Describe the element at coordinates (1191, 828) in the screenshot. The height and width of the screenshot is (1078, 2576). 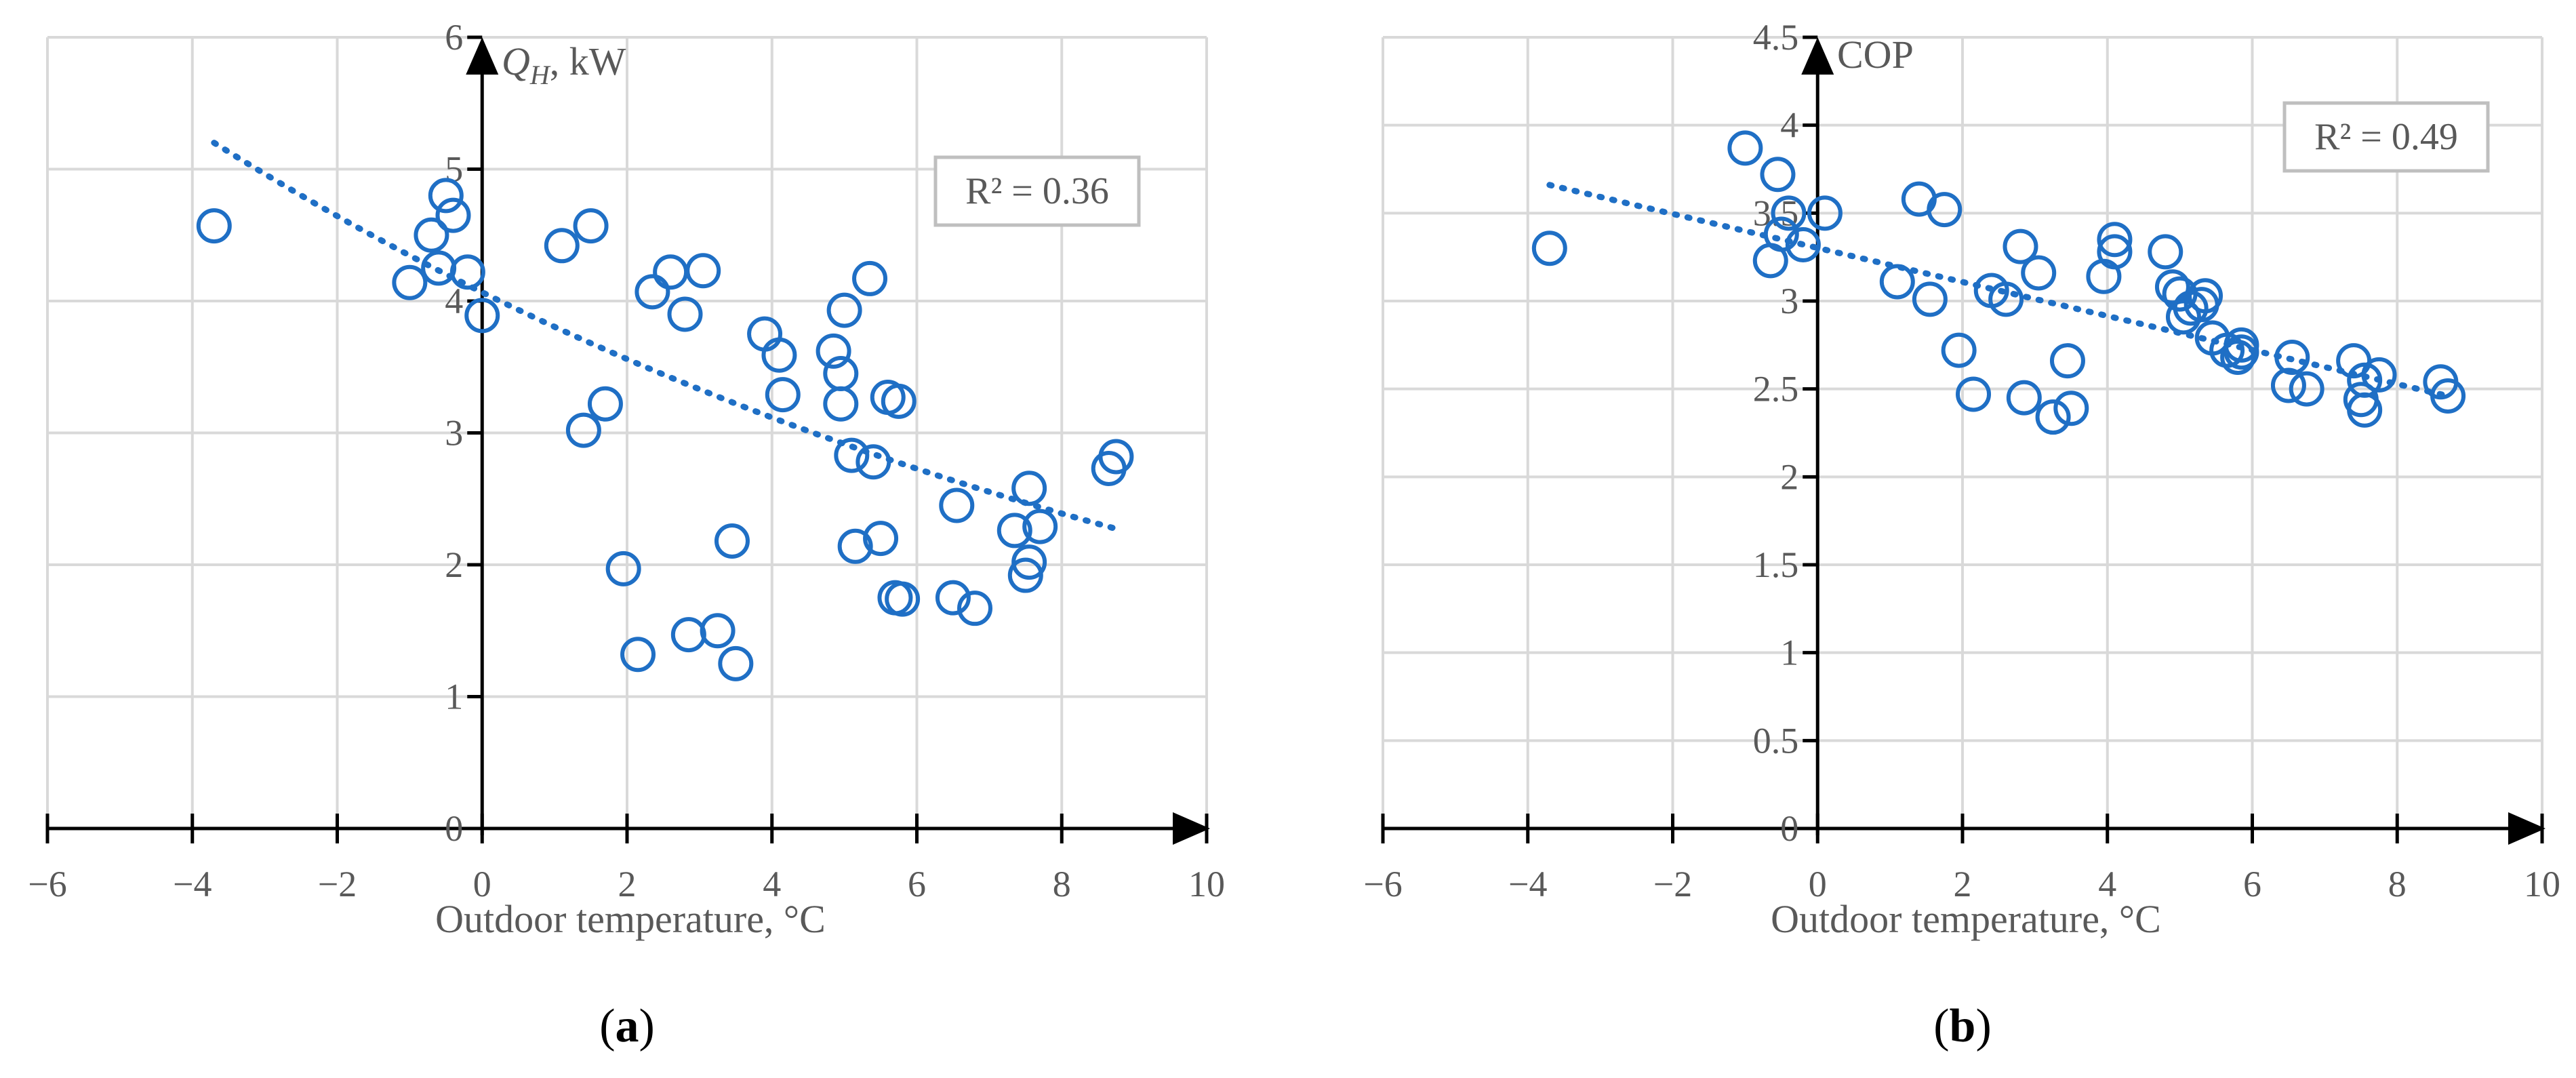
I see `x-axis-arrow` at that location.